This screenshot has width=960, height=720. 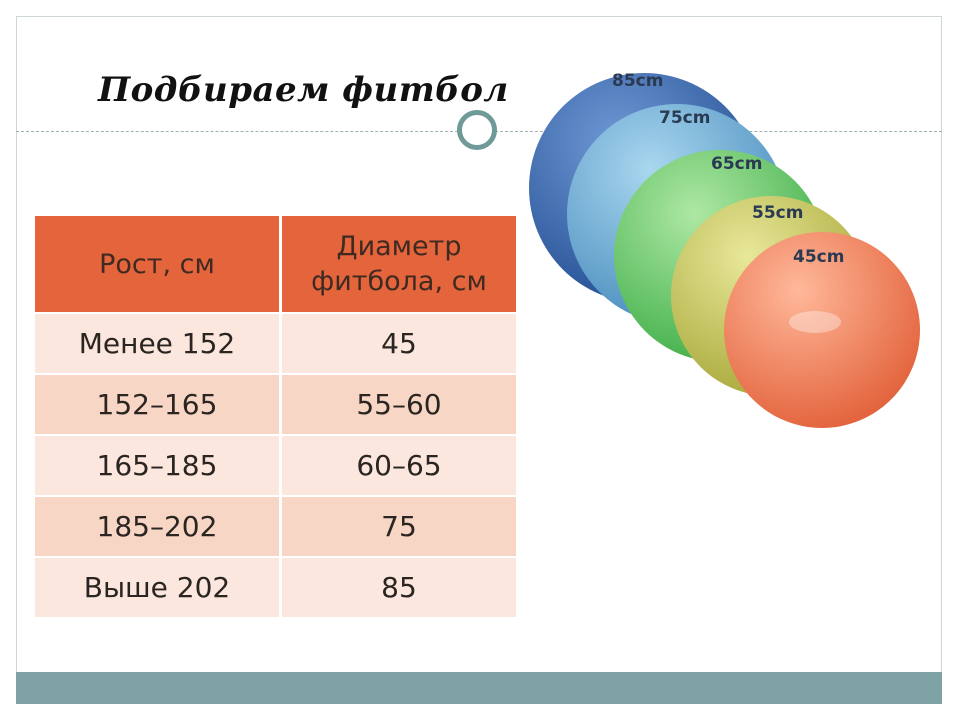 I want to click on header-diameter-line1: Диаметр, so click(x=399, y=246).